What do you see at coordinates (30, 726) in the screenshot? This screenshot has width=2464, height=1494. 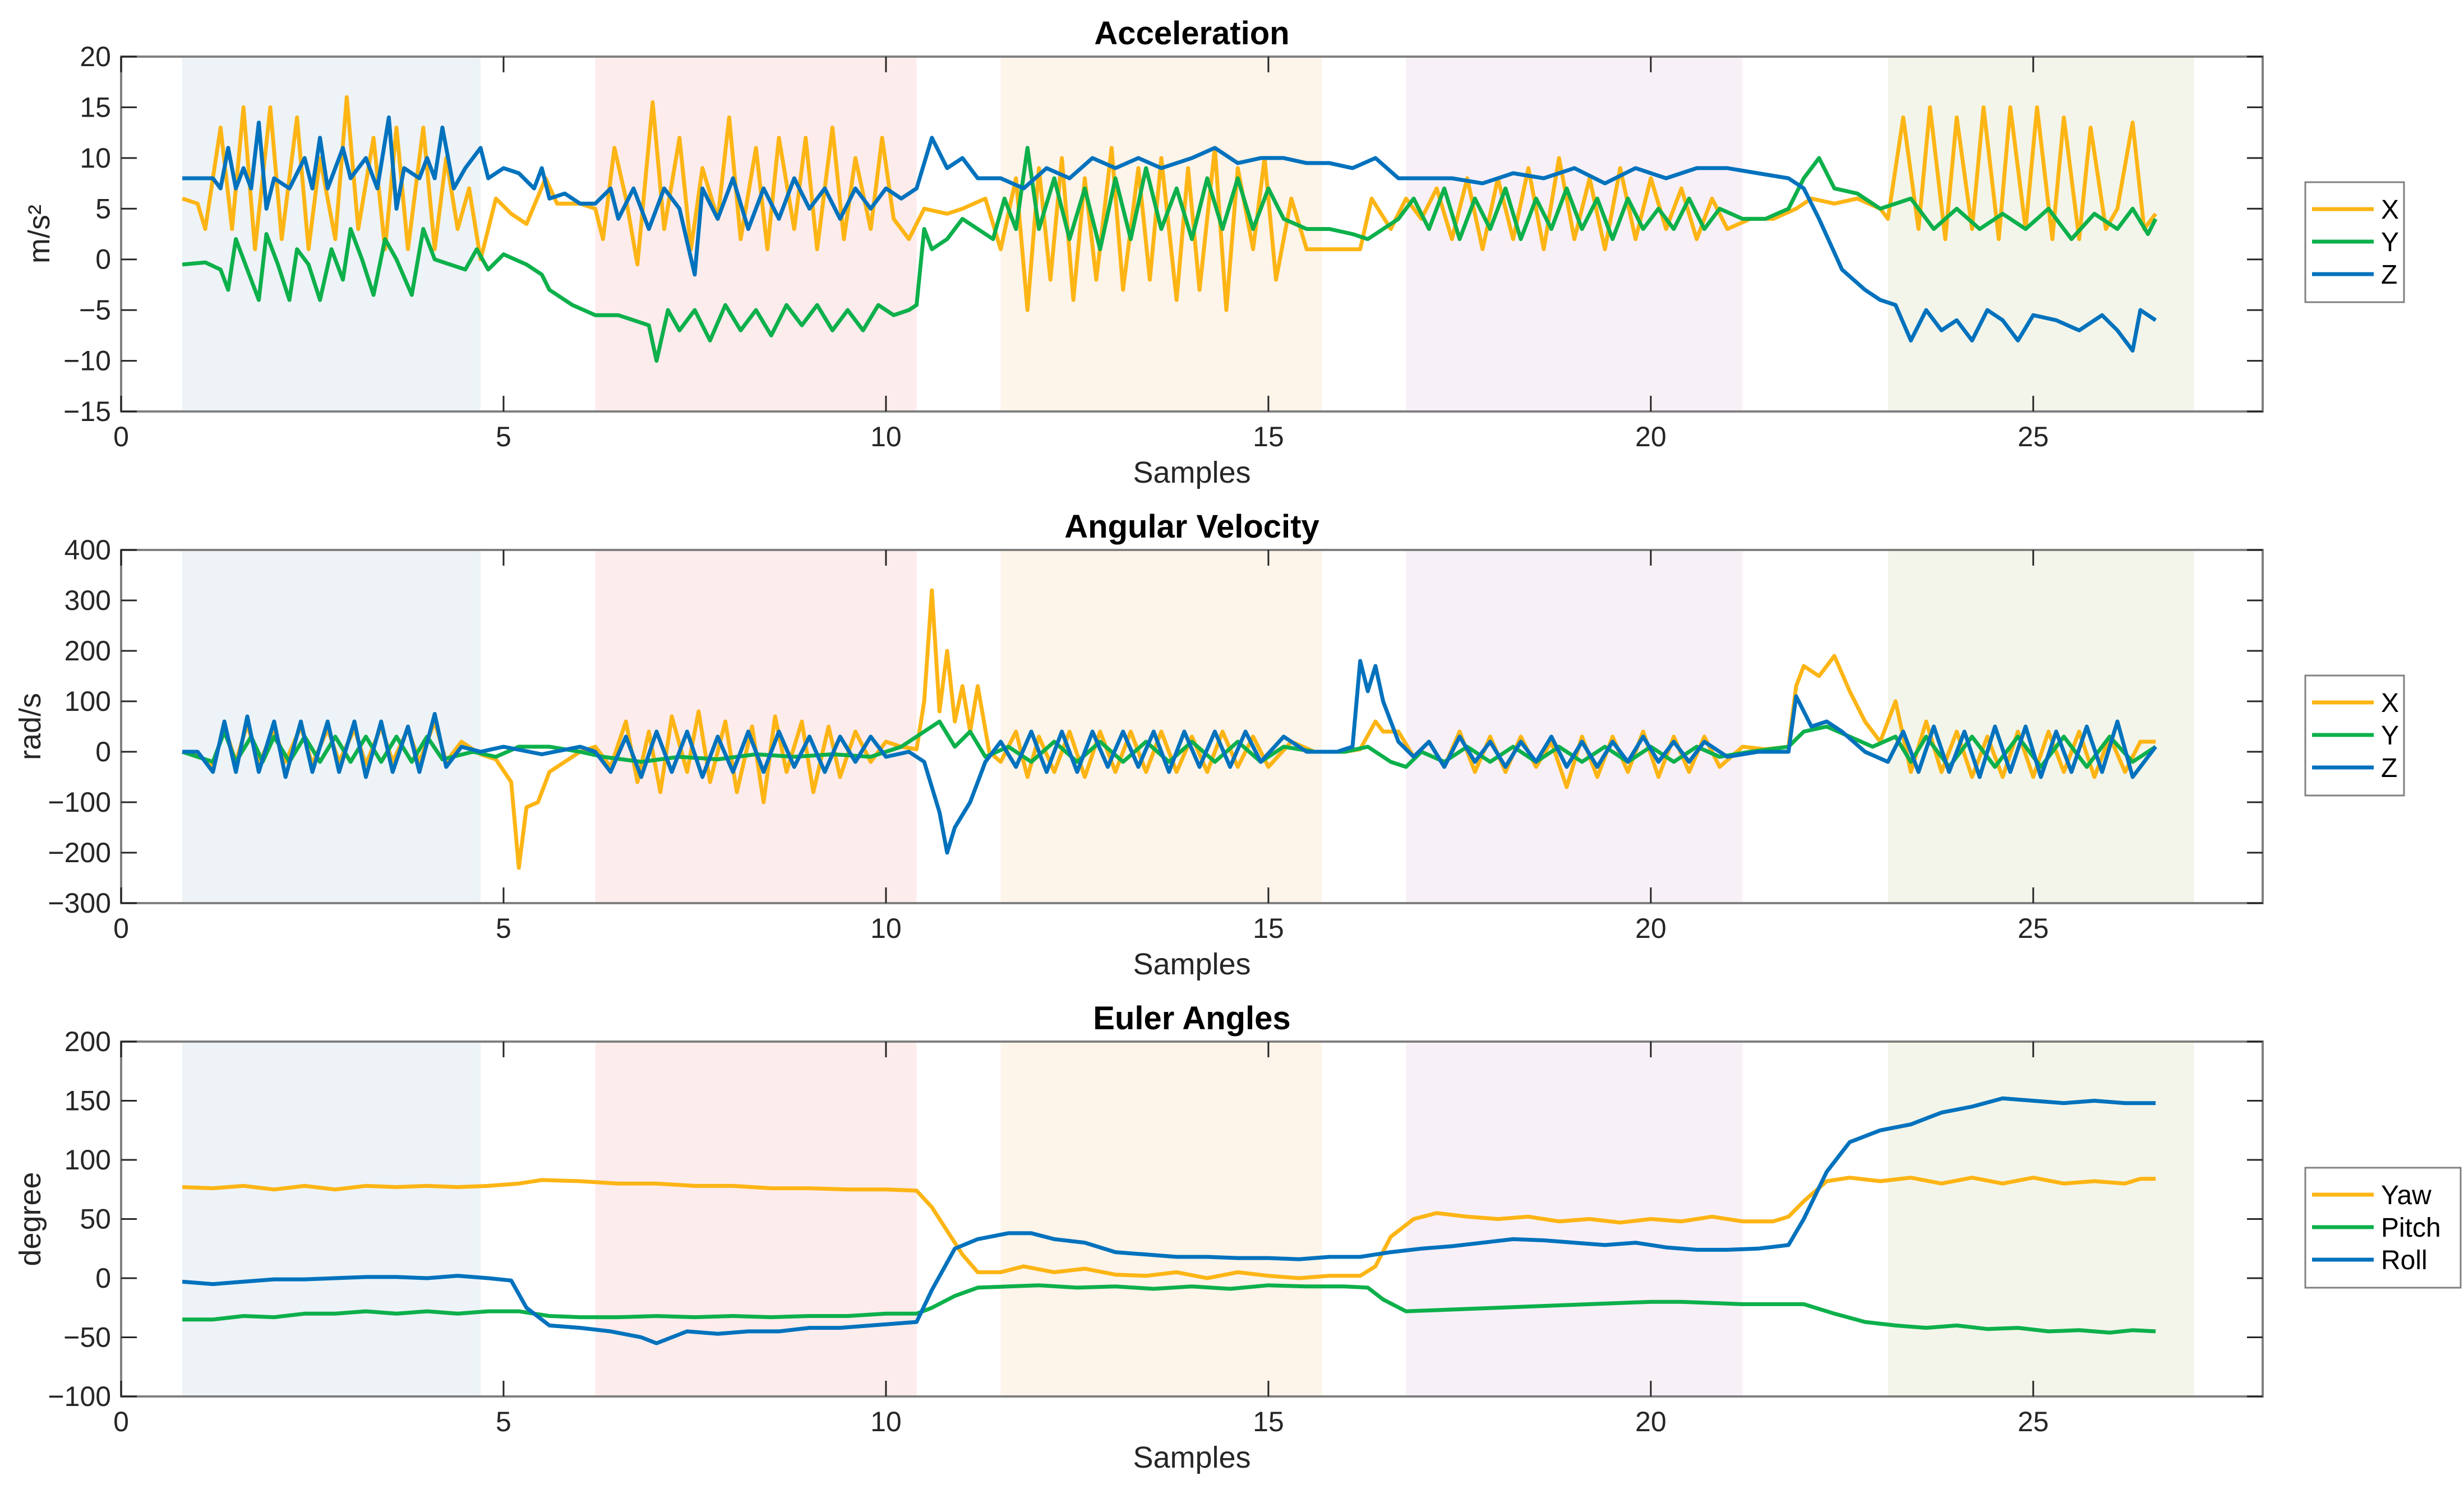 I see `y-axis-label: rad/s` at bounding box center [30, 726].